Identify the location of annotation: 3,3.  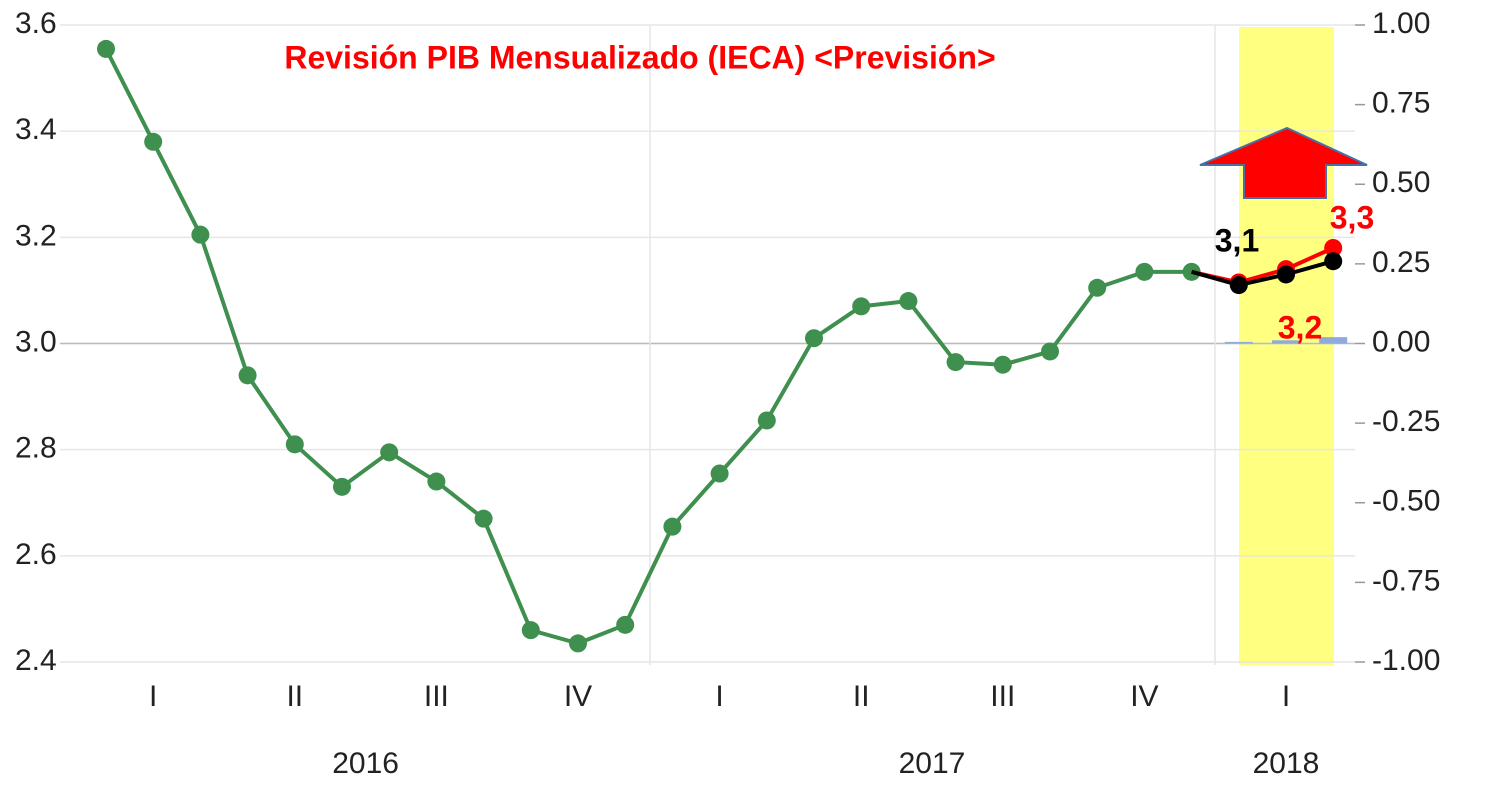
(1352, 217).